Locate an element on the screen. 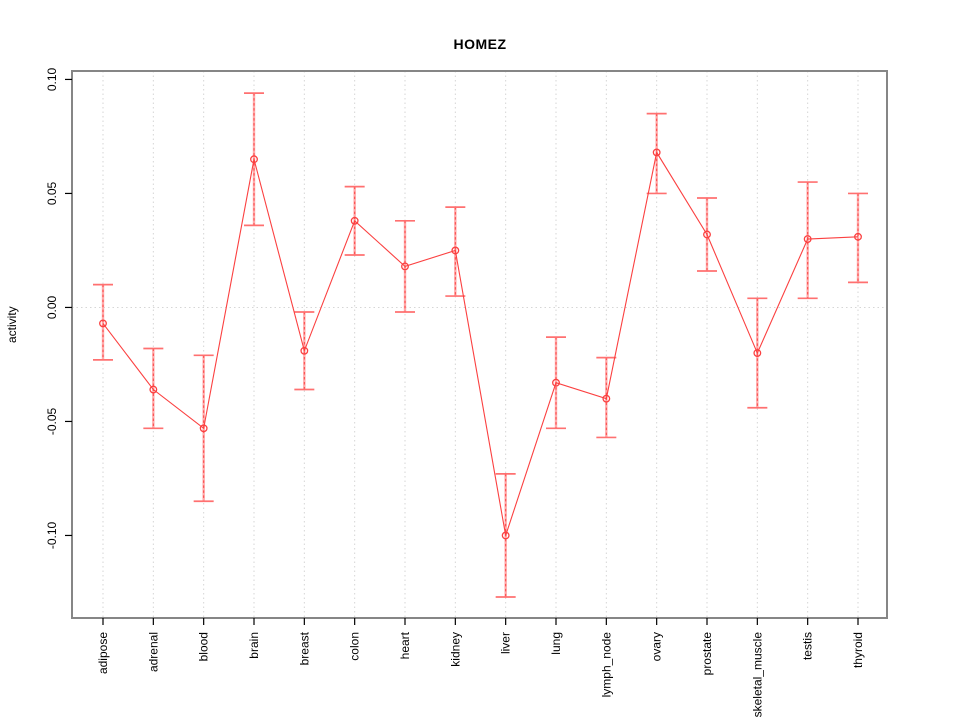 The image size is (960, 720). x-tick-label: ovary is located at coordinates (657, 646).